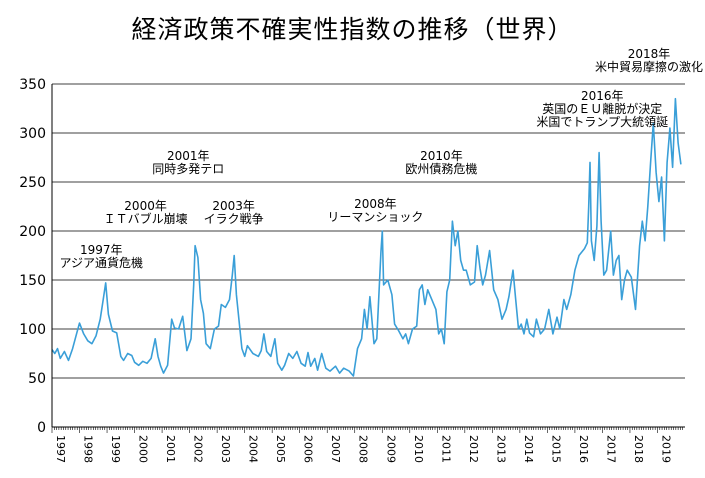  I want to click on x-tick-label: 2014, so click(528, 449).